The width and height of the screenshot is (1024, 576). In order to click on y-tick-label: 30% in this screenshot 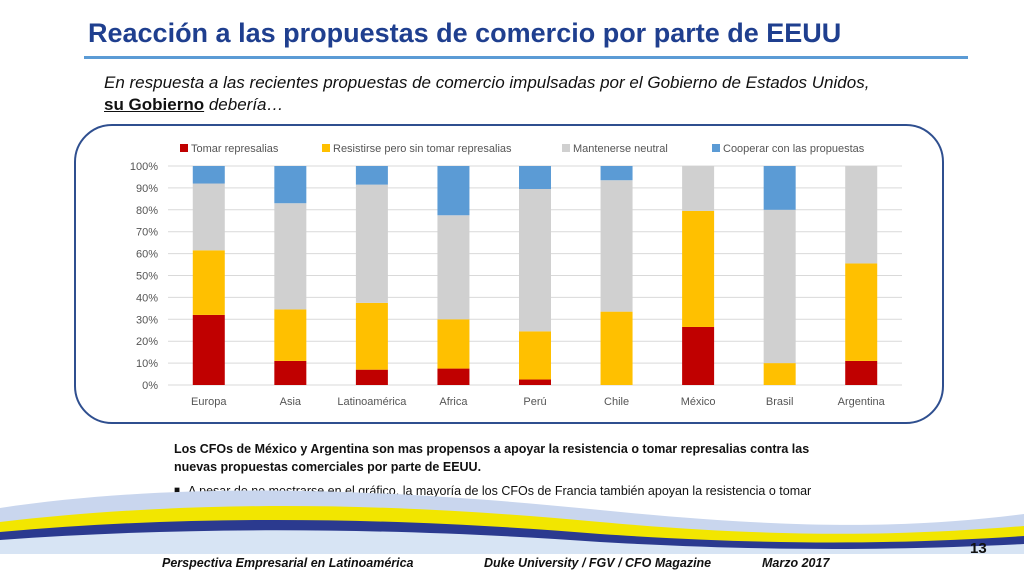, I will do `click(147, 320)`.